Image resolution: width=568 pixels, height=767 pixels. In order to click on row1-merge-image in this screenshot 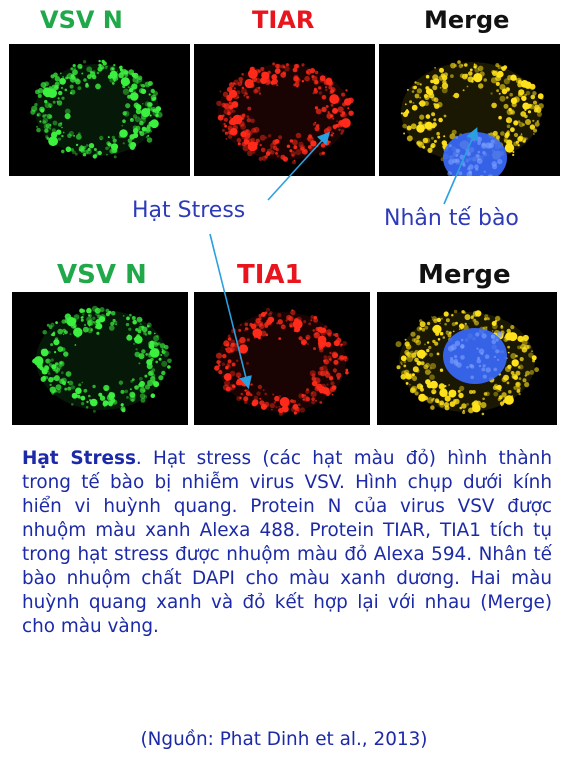, I will do `click(472, 118)`.